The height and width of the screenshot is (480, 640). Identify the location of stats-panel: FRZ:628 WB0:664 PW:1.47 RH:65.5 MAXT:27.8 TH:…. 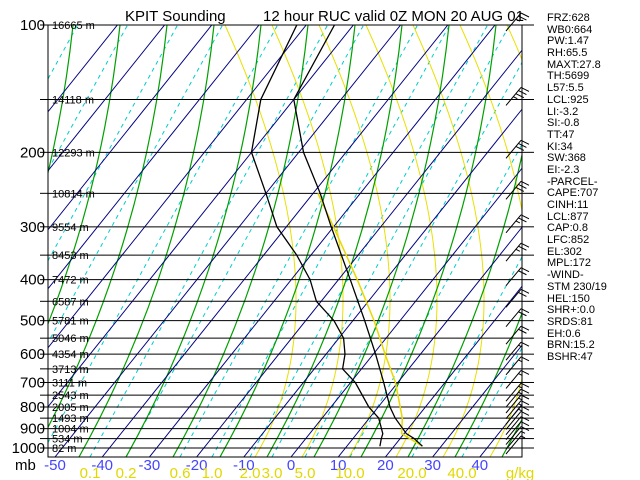
(577, 188).